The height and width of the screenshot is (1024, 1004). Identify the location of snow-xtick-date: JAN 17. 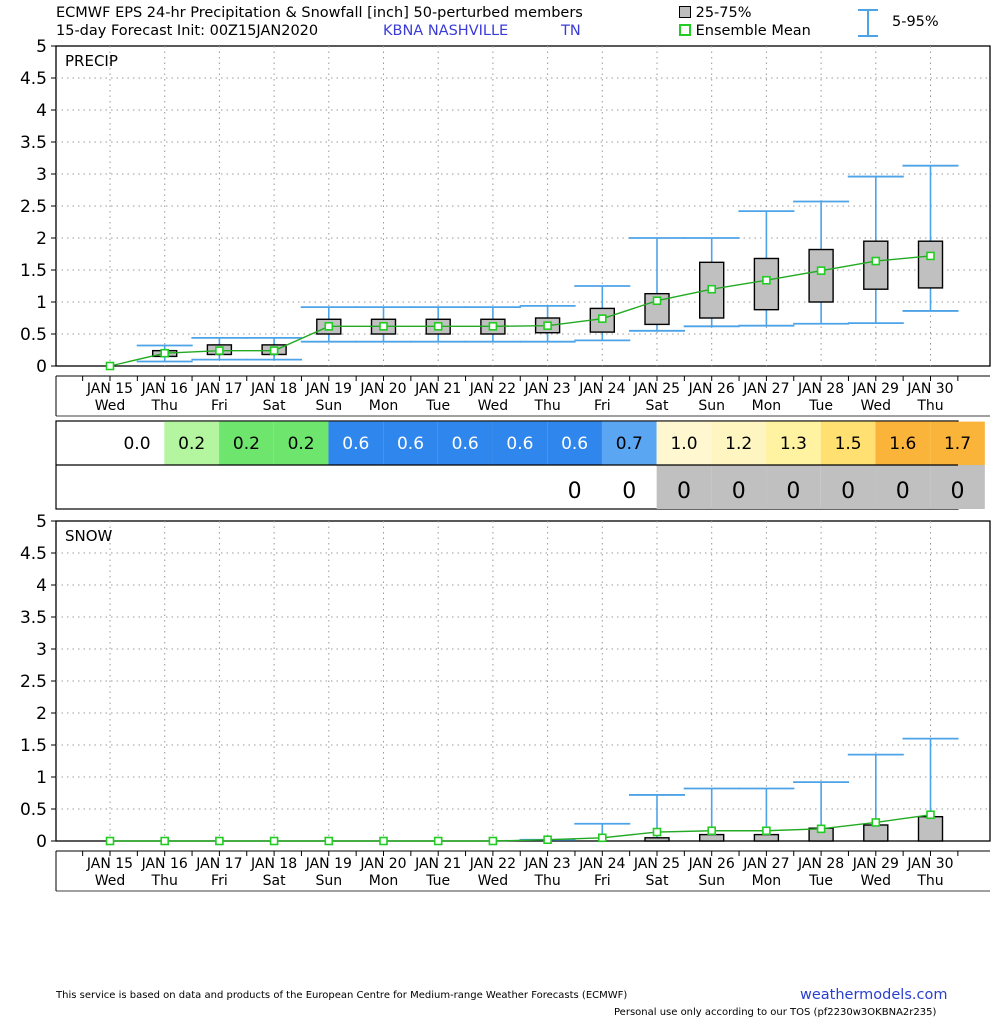
(218, 864).